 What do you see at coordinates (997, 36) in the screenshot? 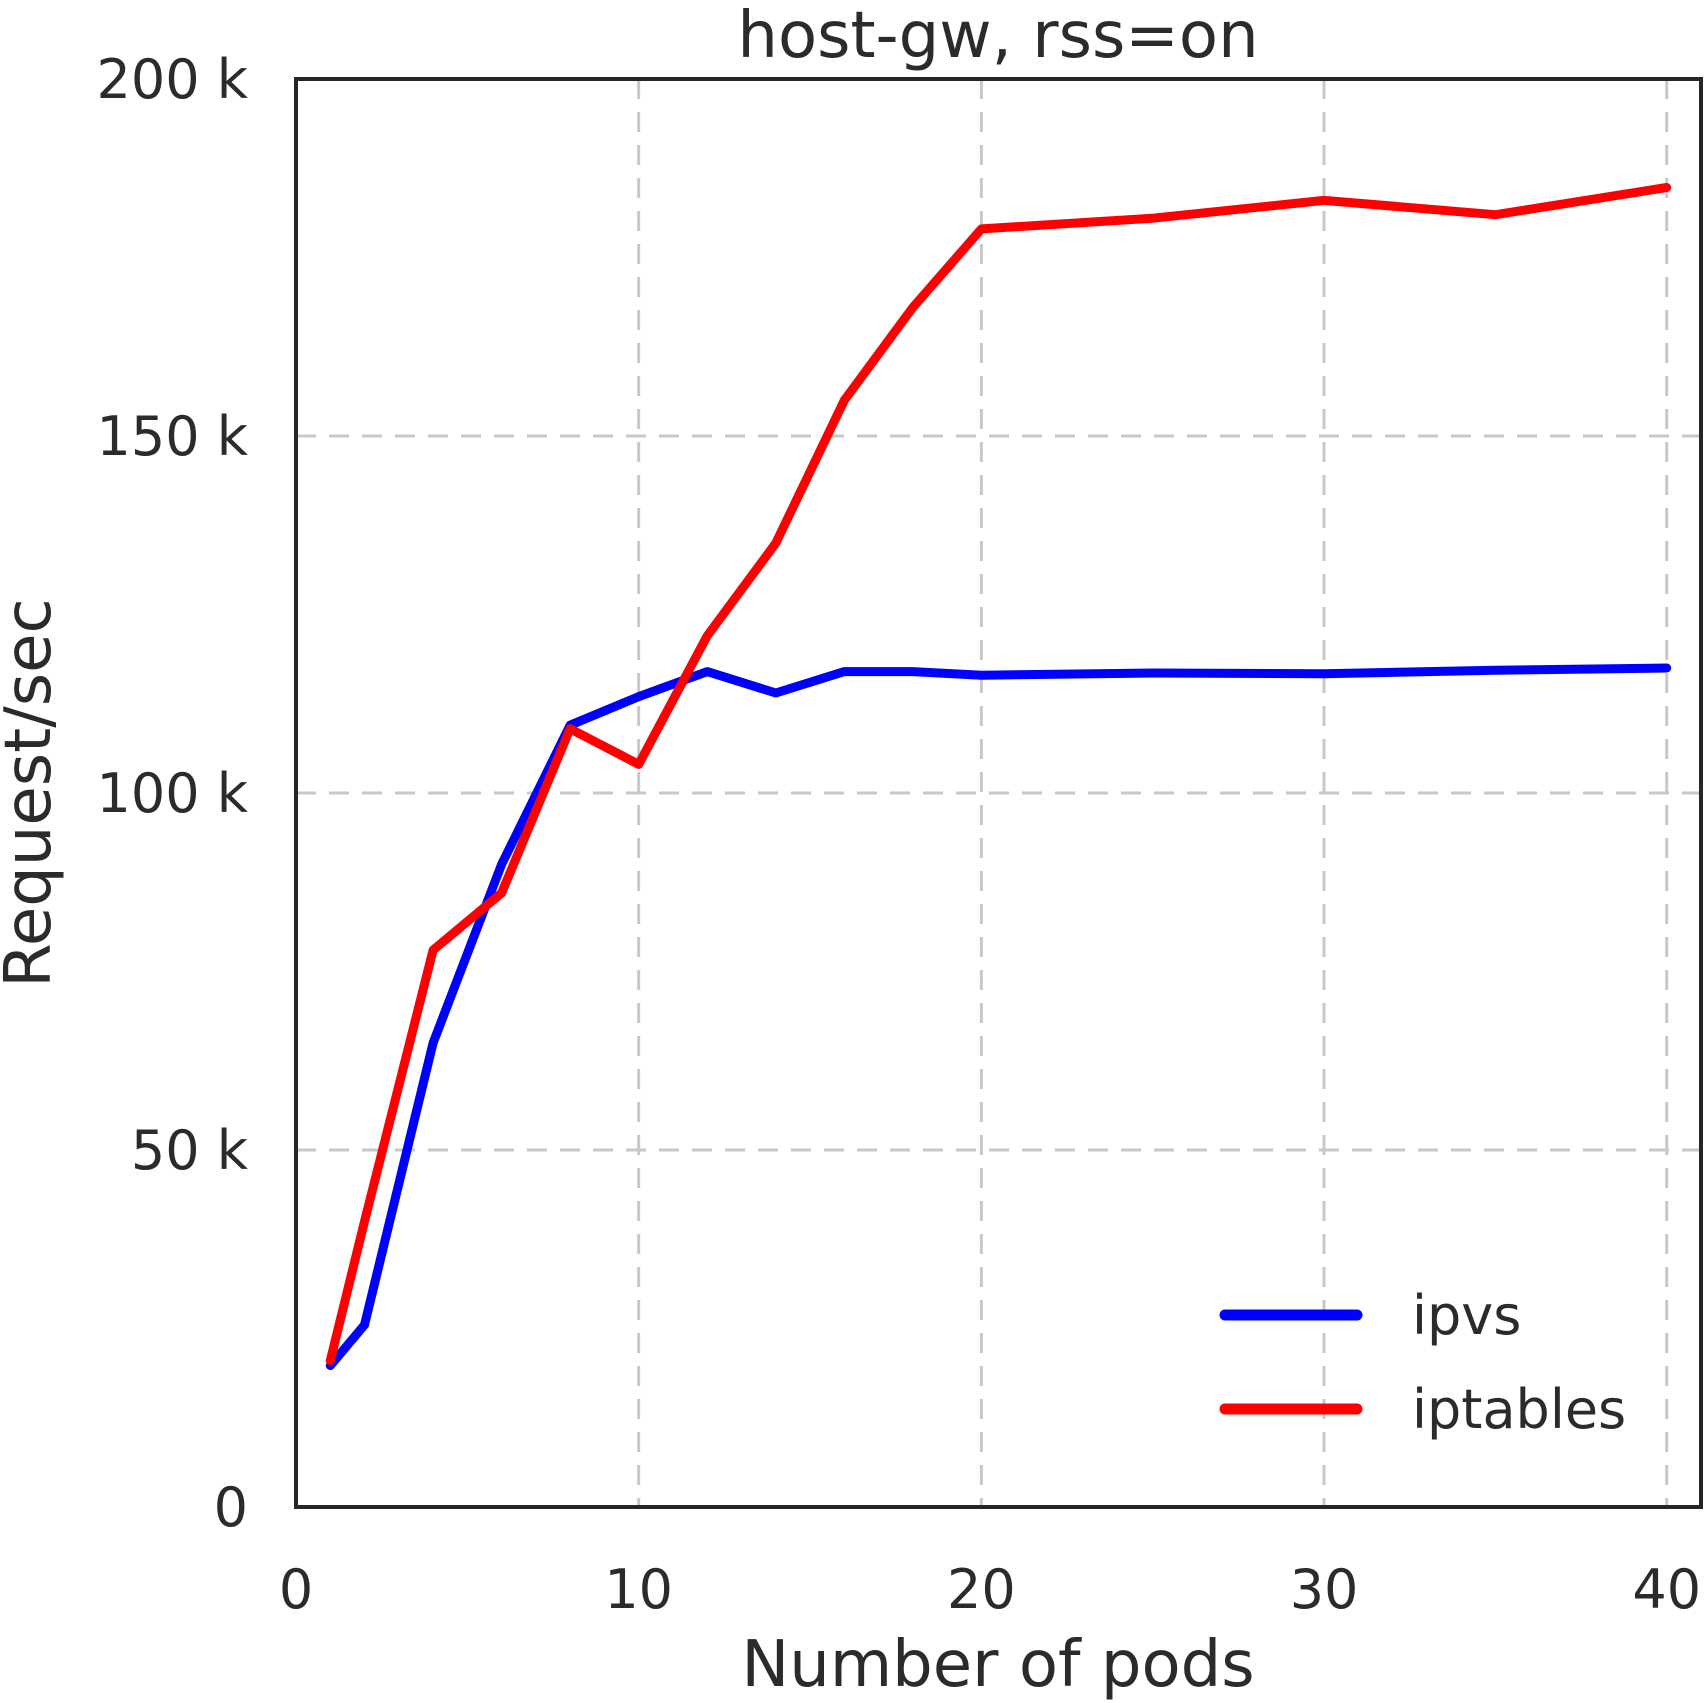
I see `chart-title: host-gw, rss=on` at bounding box center [997, 36].